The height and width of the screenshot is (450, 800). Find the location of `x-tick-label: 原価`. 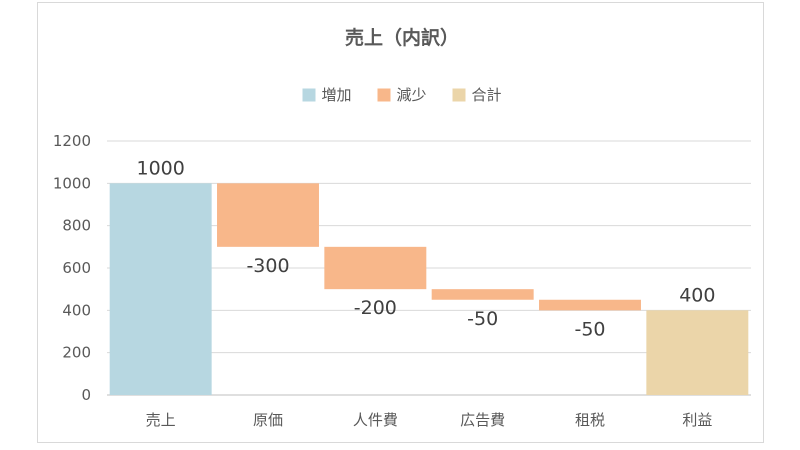

x-tick-label: 原価 is located at coordinates (268, 420).